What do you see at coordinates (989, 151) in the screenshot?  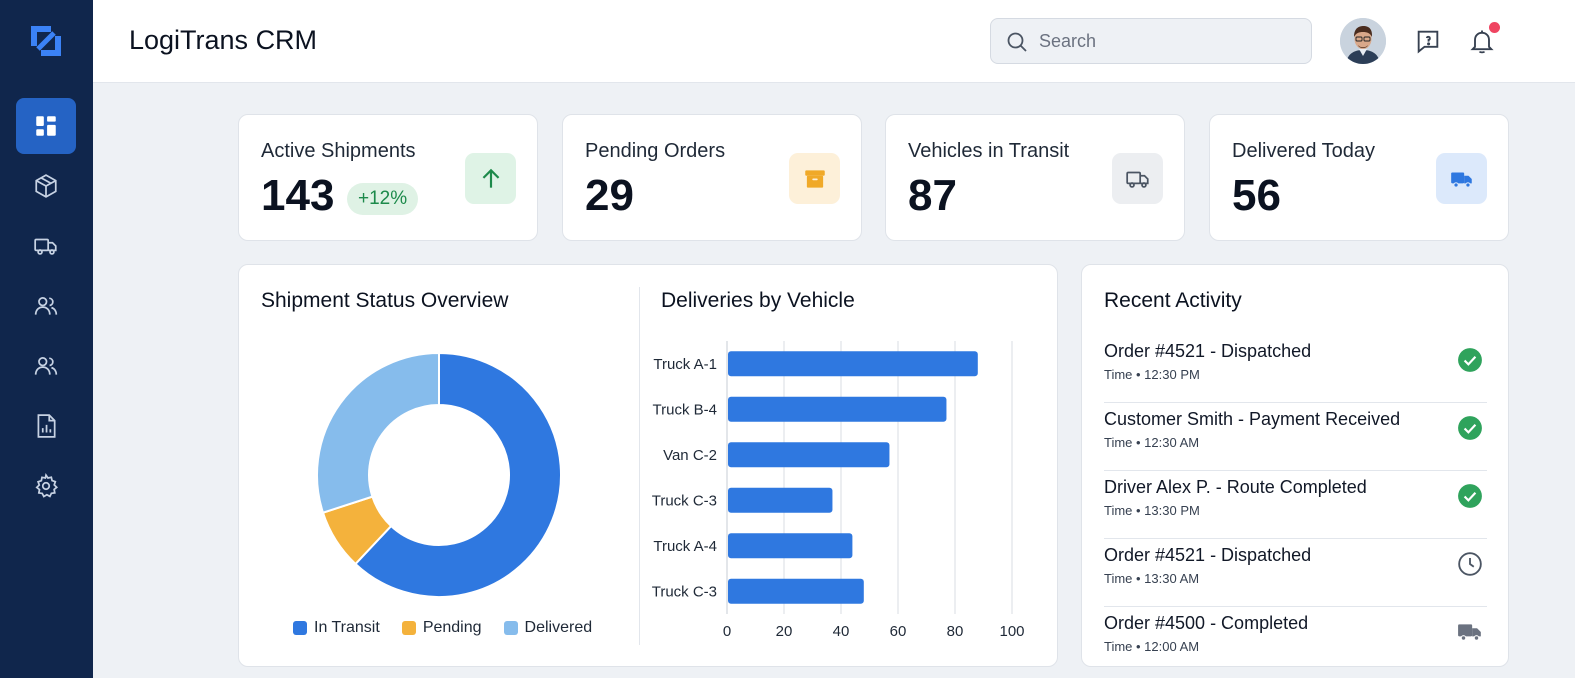 I see `stat-label: Vehicles in Transit` at bounding box center [989, 151].